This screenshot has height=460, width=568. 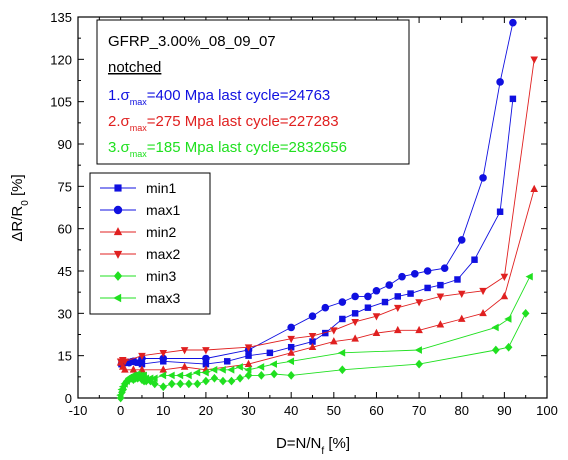 I want to click on x-tick-label: -10, so click(x=78, y=410).